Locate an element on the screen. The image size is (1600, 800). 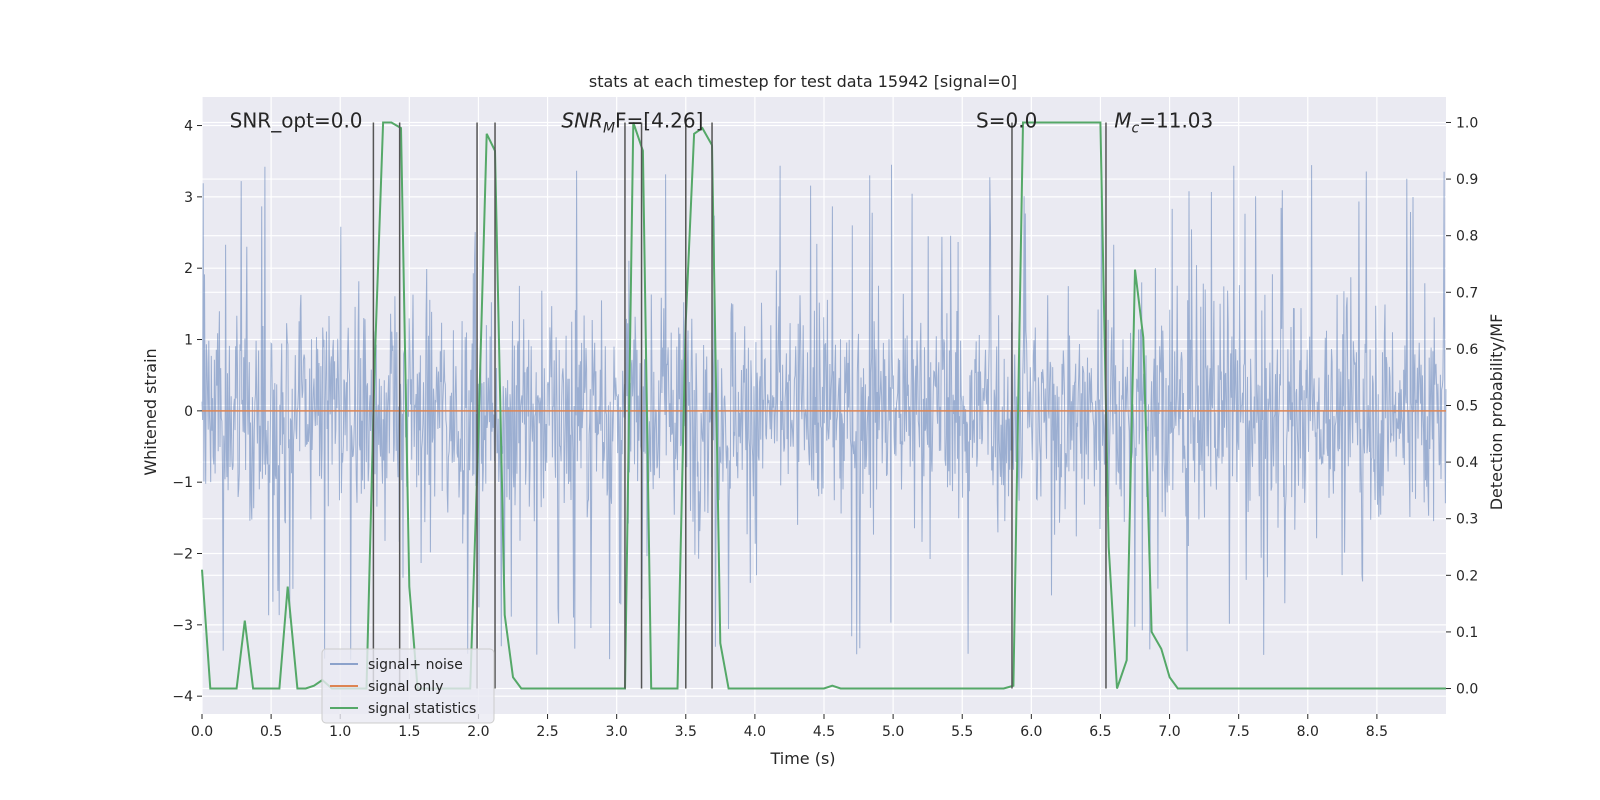
x-tick-label: 7.0 is located at coordinates (1169, 732).